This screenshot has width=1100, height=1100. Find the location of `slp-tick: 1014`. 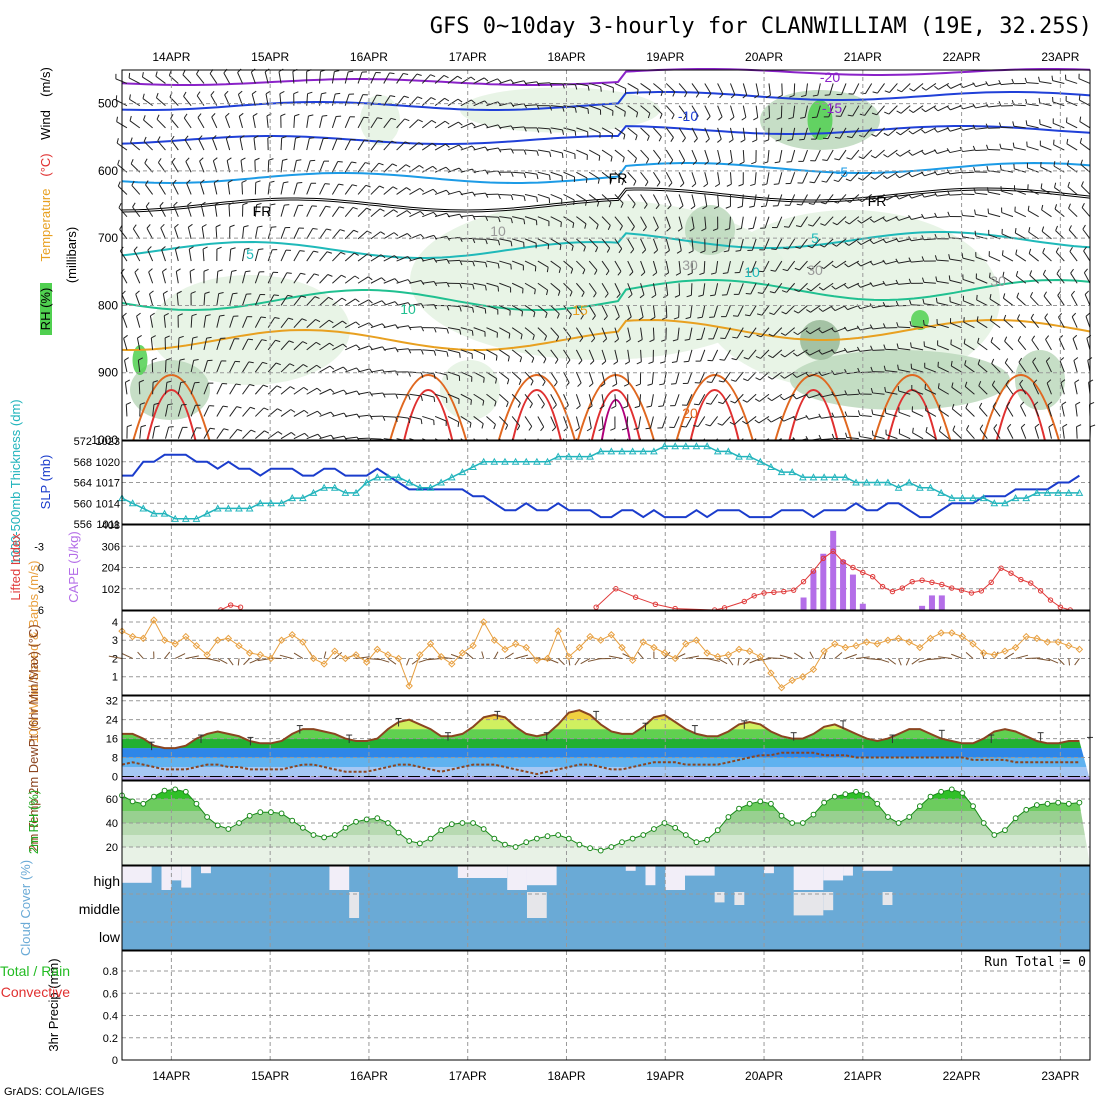

slp-tick: 1014 is located at coordinates (108, 504).